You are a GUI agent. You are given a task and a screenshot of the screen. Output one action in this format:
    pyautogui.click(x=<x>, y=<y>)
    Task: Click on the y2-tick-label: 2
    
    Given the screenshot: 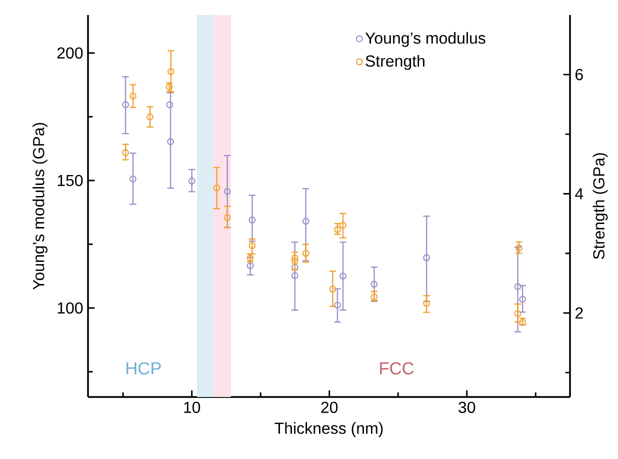 What is the action you would take?
    pyautogui.click(x=579, y=313)
    